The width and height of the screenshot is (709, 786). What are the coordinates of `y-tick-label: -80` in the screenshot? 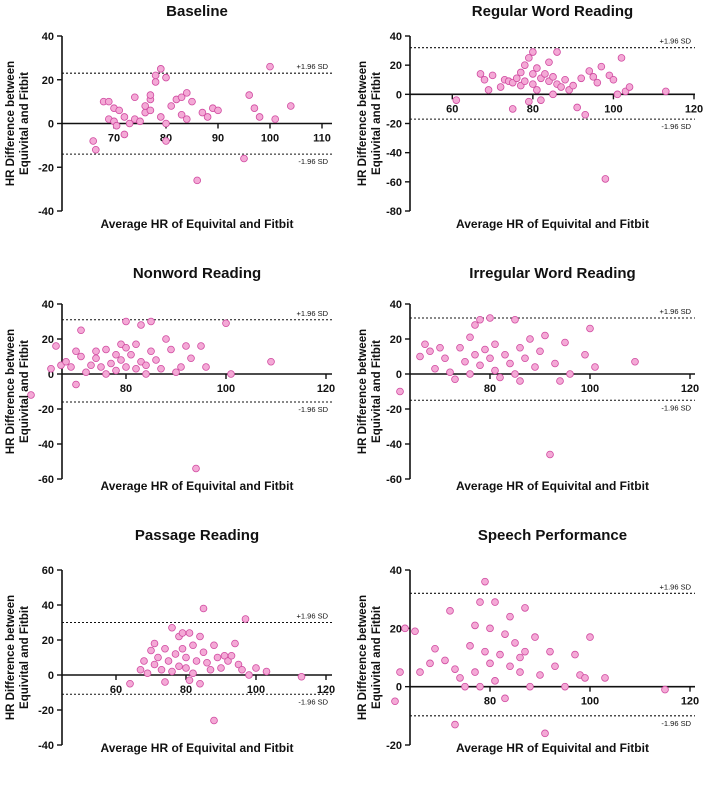 It's located at (394, 212).